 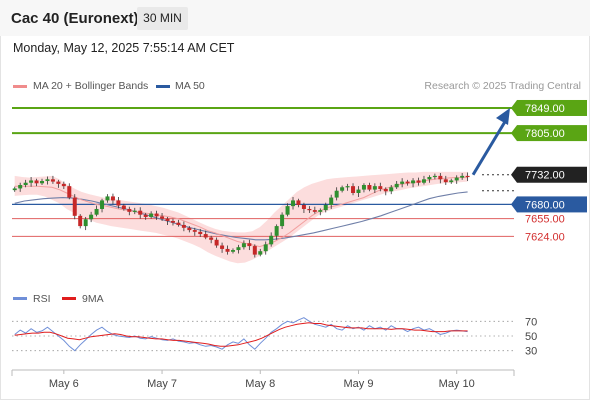 What do you see at coordinates (42, 299) in the screenshot?
I see `rsi-legend-label: RSI` at bounding box center [42, 299].